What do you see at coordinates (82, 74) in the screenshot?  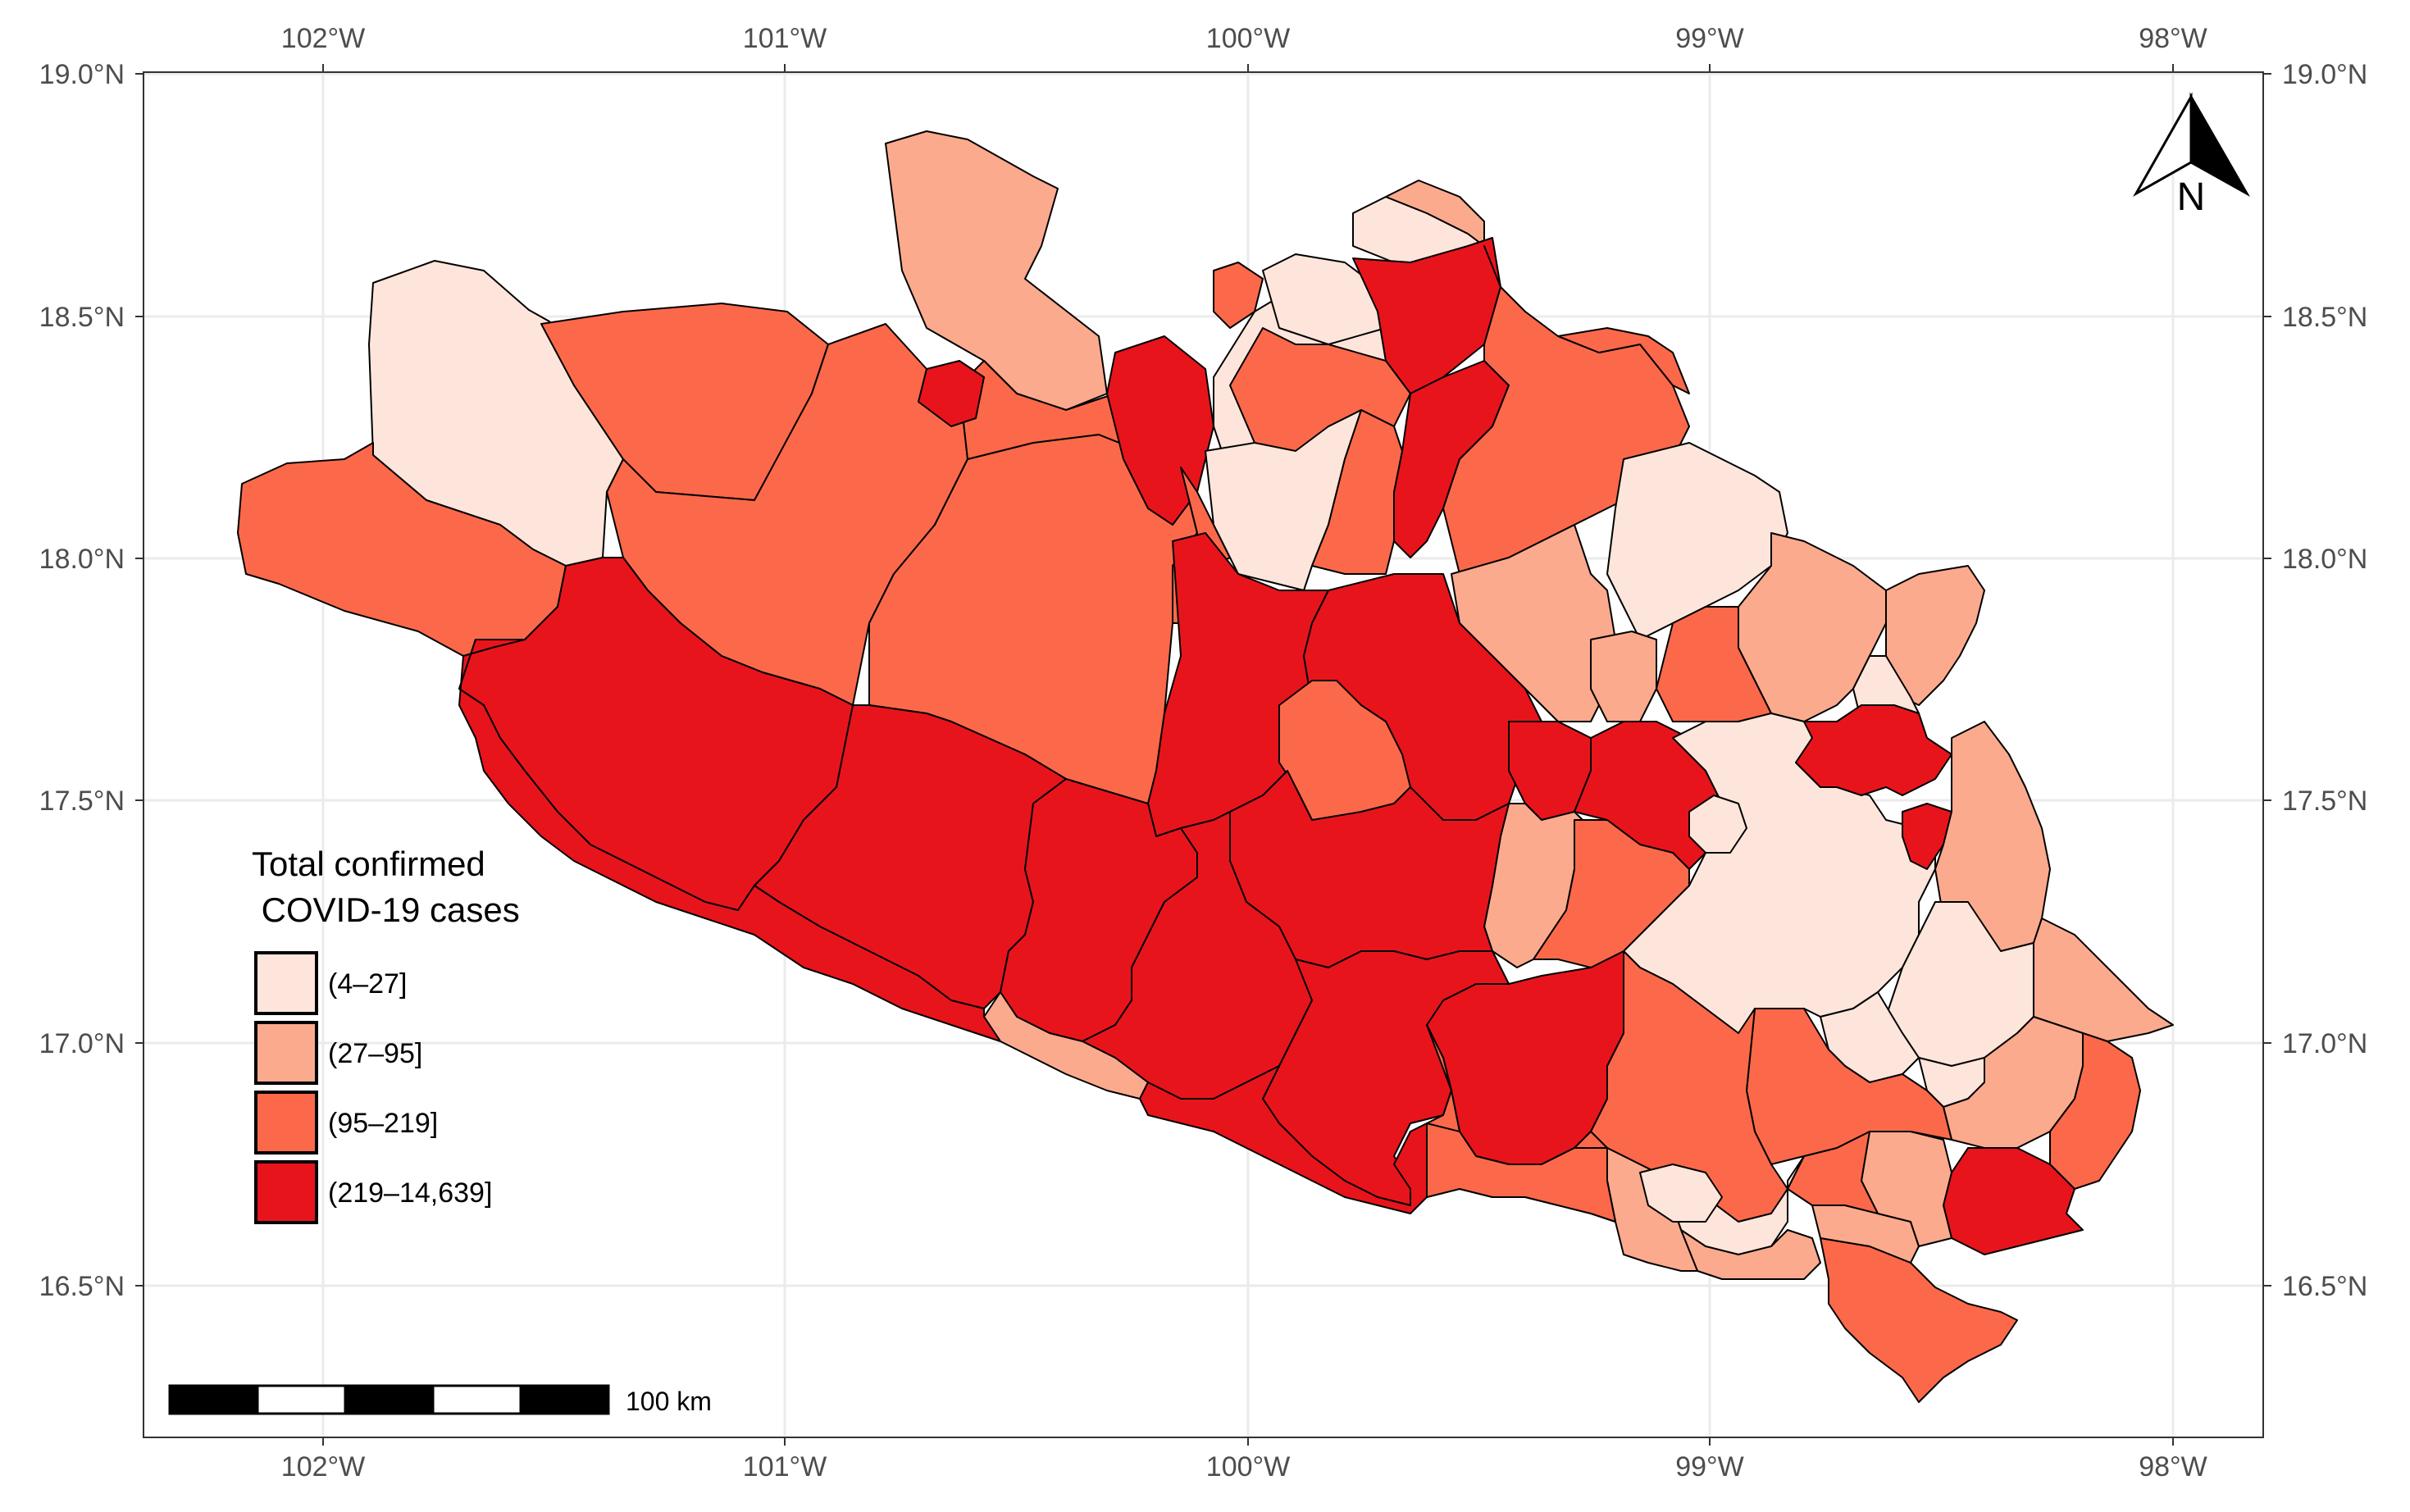 I see `y-tick-left-19: 19.0°N` at bounding box center [82, 74].